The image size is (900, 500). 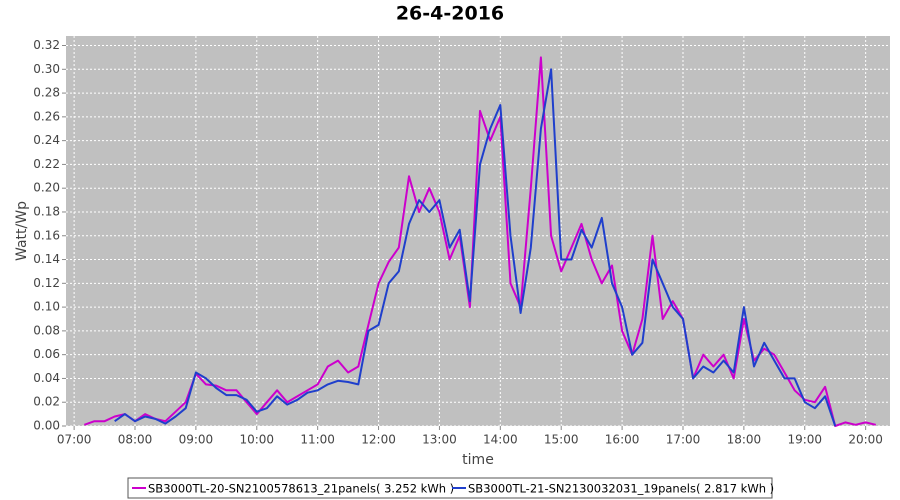 I want to click on y-axis-label: Watt/Wp, so click(x=22, y=231).